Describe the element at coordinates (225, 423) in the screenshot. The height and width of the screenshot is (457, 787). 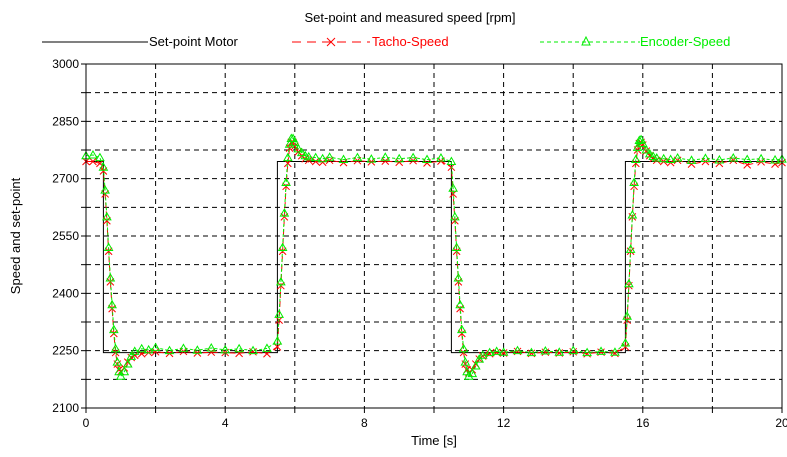
I see `x-tick-label: 4` at that location.